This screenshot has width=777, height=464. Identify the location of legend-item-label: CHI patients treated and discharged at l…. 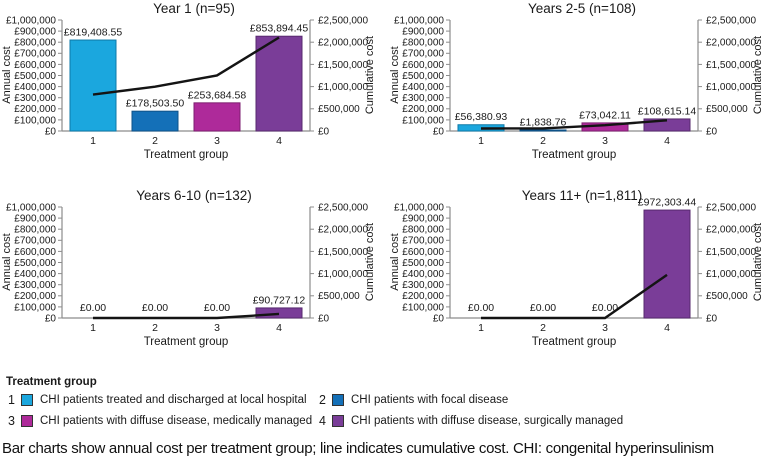
(173, 400).